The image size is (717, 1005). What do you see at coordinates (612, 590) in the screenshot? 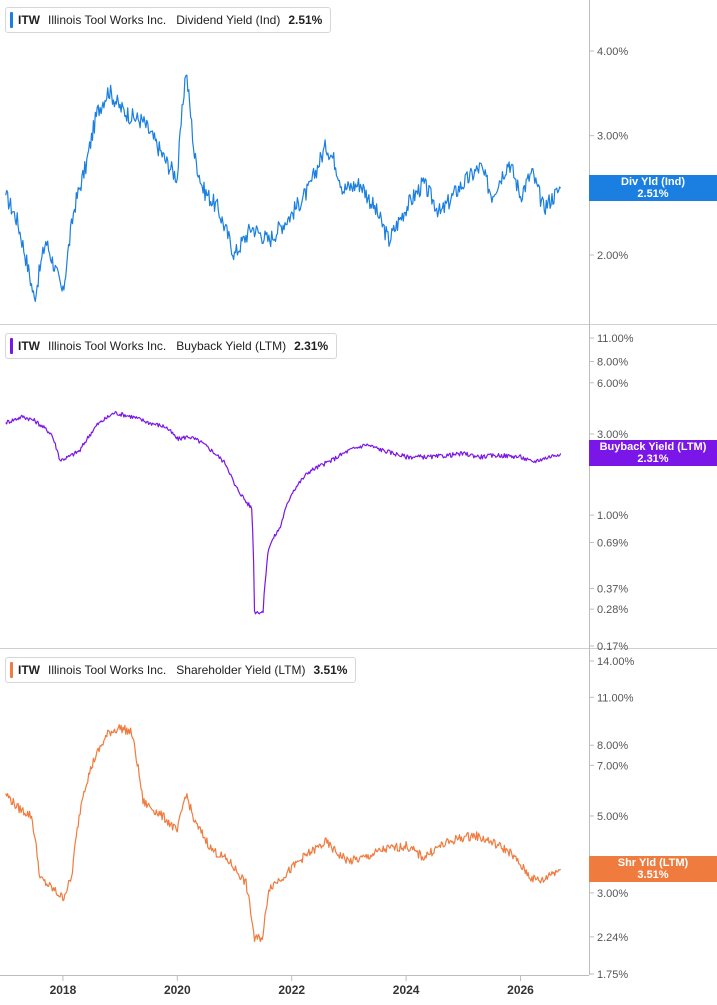
I see `y-tick-label: 0.37%` at bounding box center [612, 590].